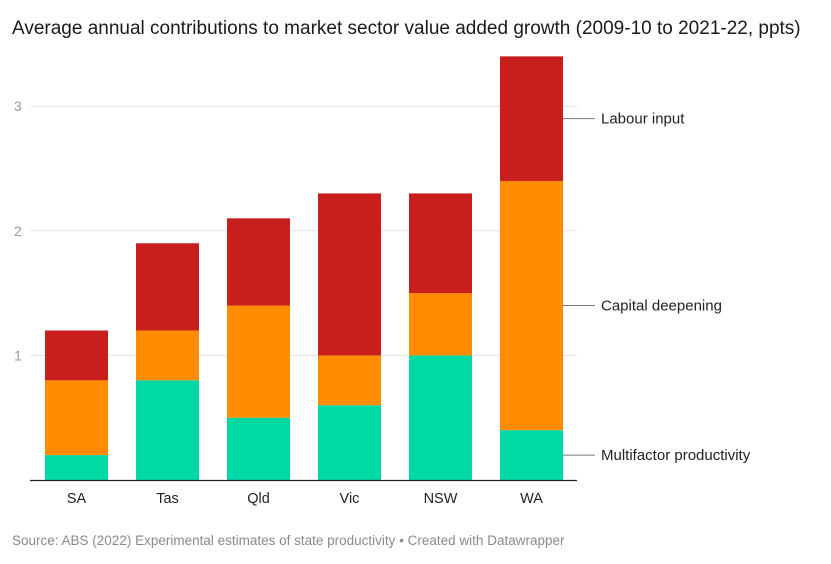  Describe the element at coordinates (440, 243) in the screenshot. I see `bar-nsw-labour-input` at that location.